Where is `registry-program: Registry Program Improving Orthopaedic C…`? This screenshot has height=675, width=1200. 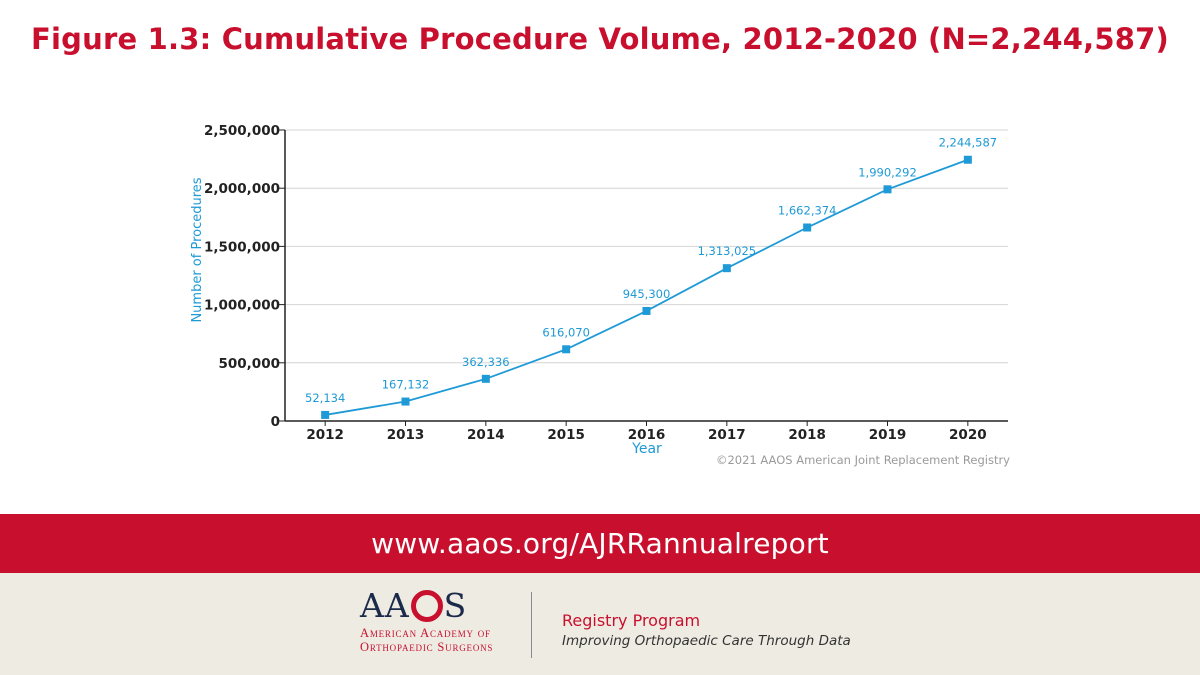 registry-program: Registry Program Improving Orthopaedic C… is located at coordinates (706, 631).